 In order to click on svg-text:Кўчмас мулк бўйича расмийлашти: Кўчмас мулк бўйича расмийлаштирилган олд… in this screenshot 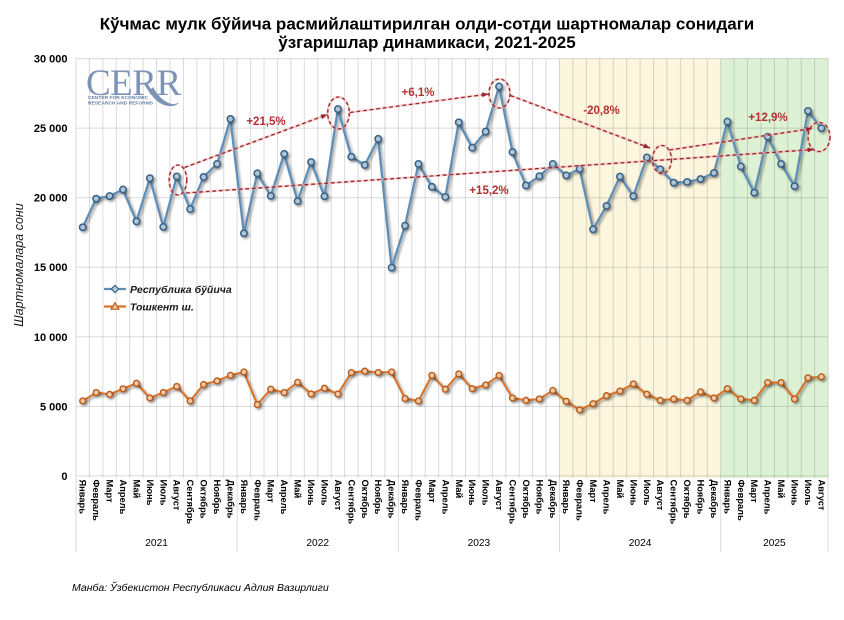, I will do `click(427, 24)`.